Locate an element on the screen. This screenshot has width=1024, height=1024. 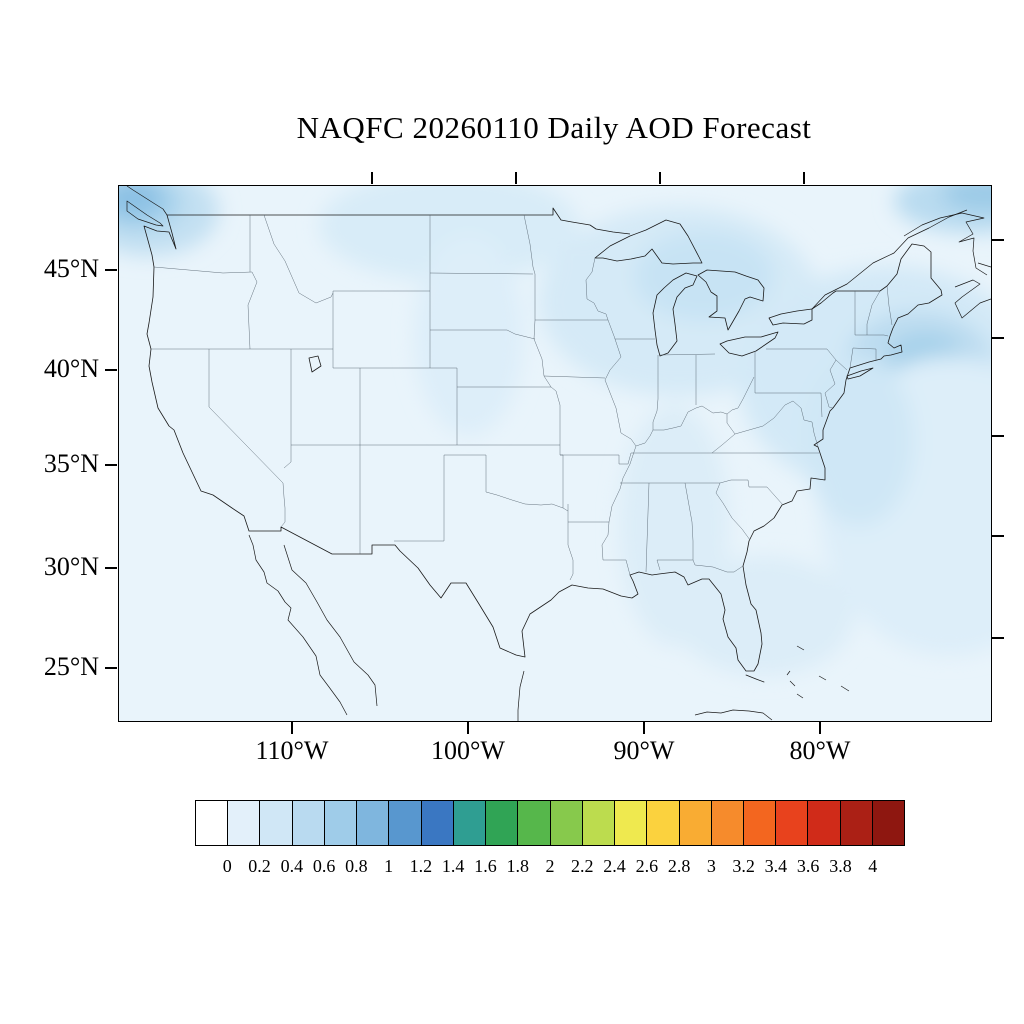
colorbar-tick-label: 1.4 is located at coordinates (453, 866).